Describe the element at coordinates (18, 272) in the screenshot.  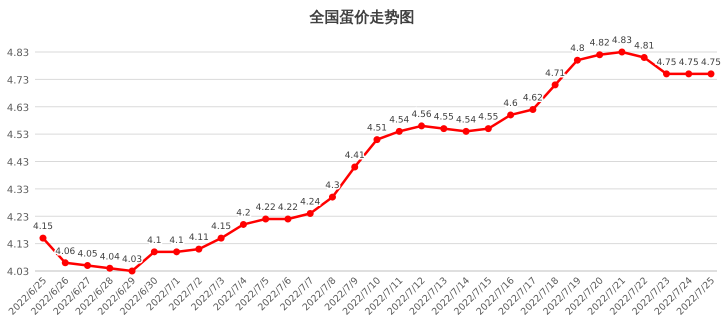
I see `y-tick-label: 4.03` at that location.